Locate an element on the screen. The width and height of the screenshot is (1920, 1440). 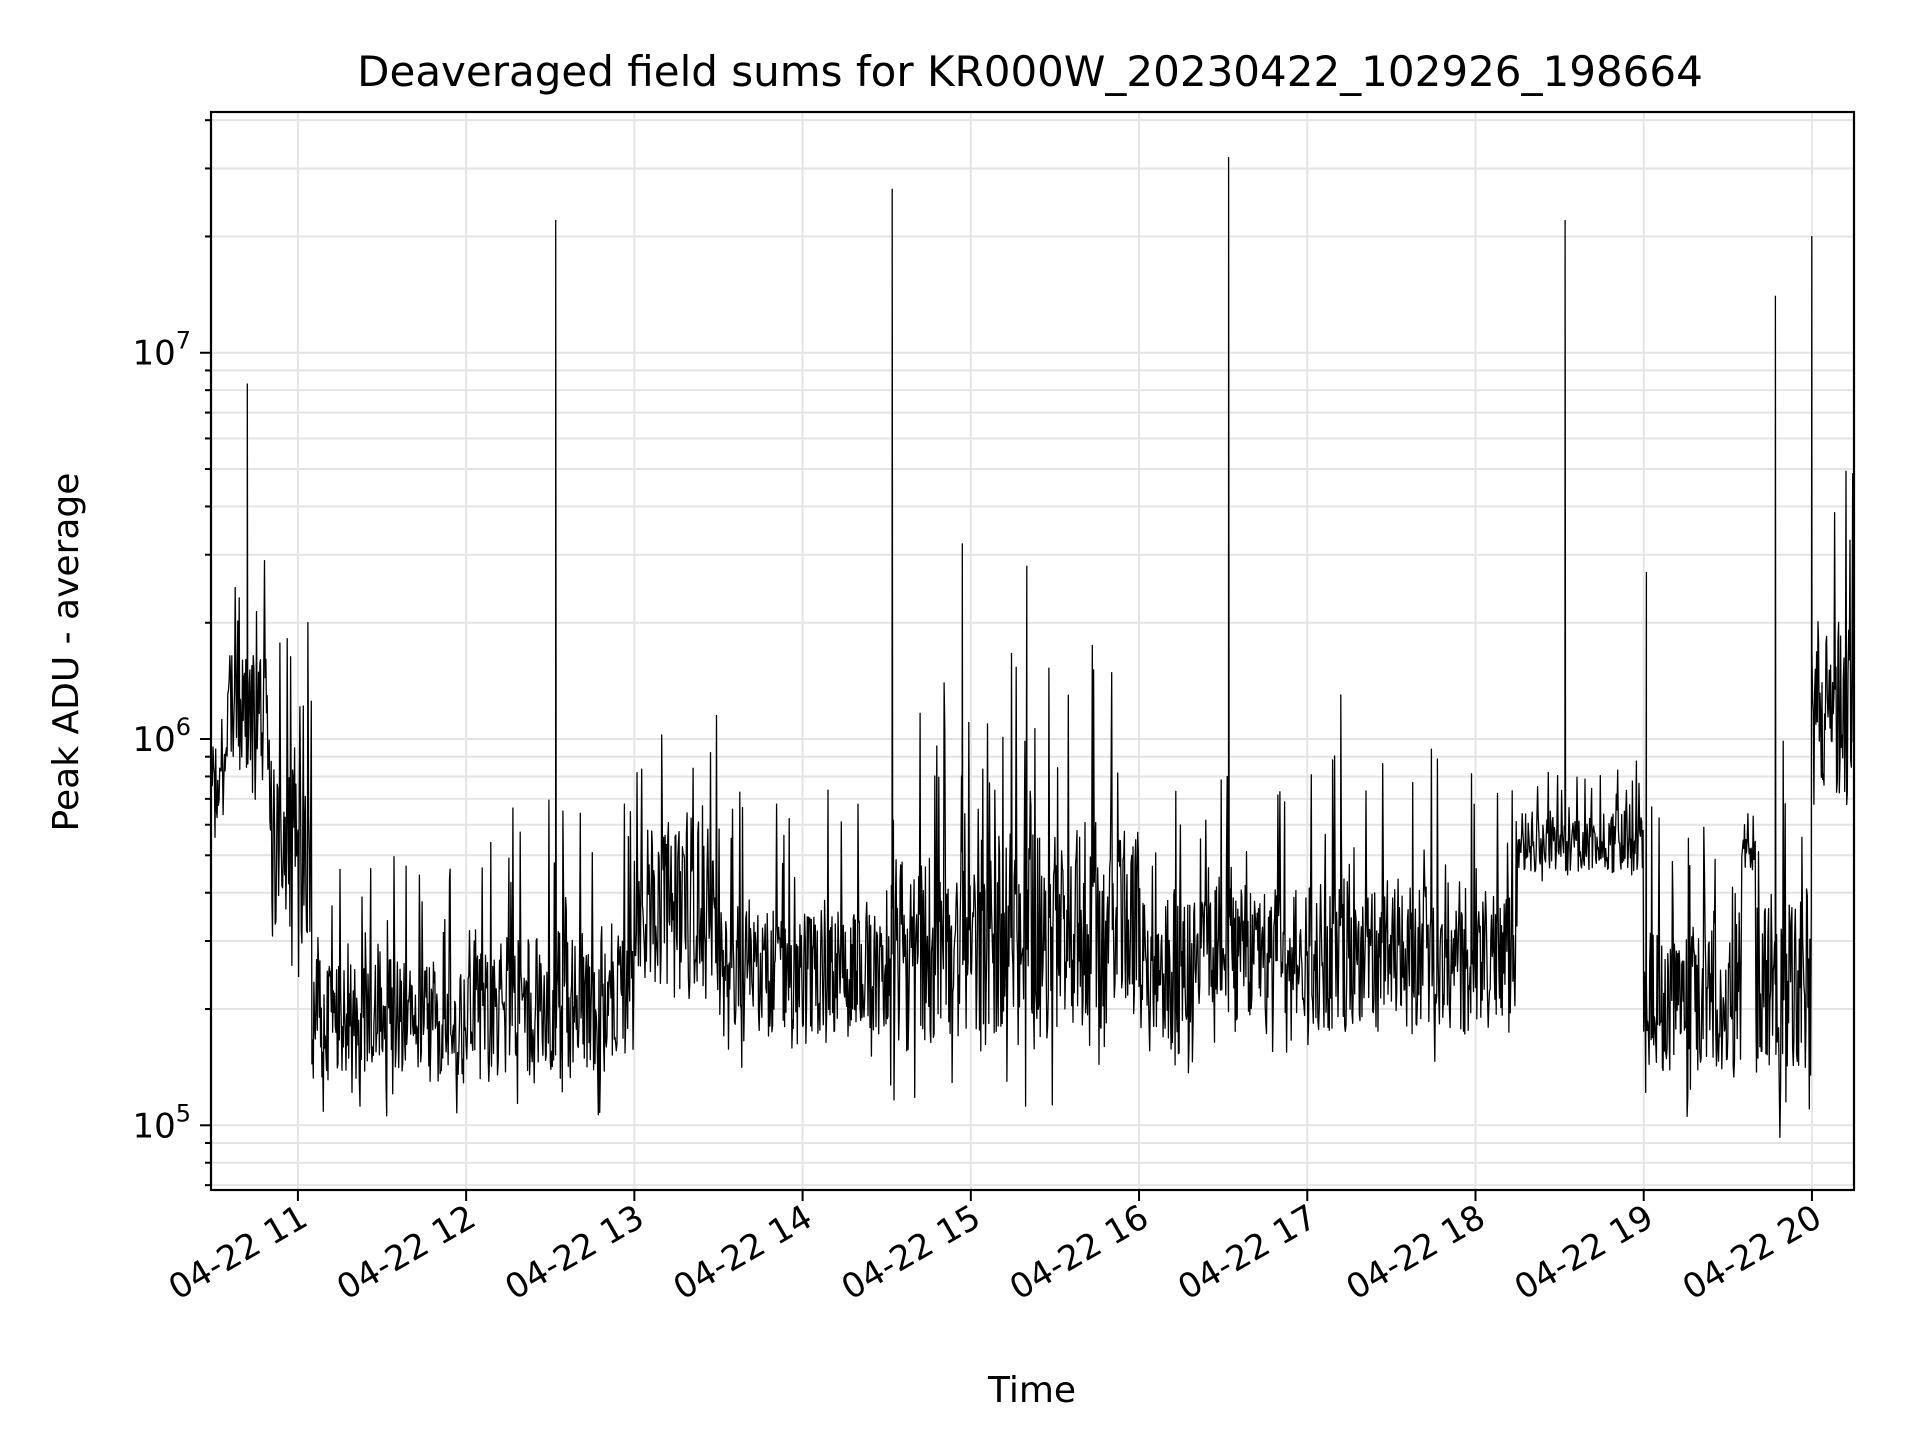
x-tick-label: 04-22 19 is located at coordinates (1584, 1252).